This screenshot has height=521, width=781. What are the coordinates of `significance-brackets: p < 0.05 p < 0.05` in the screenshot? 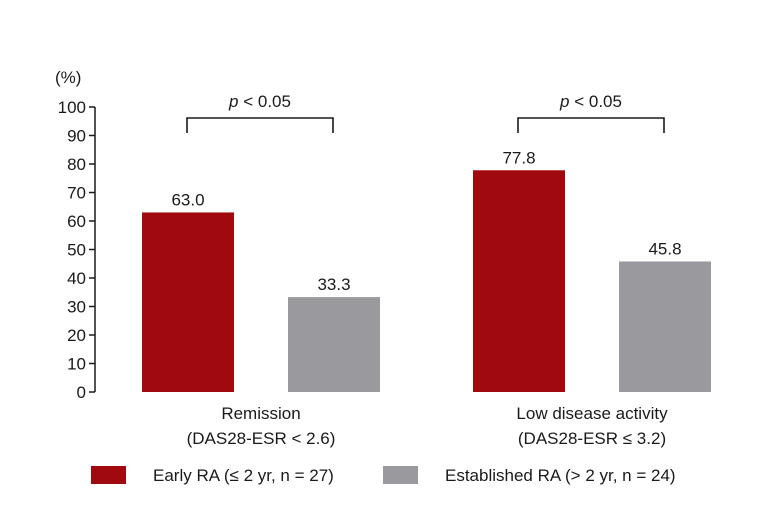 It's located at (425, 112).